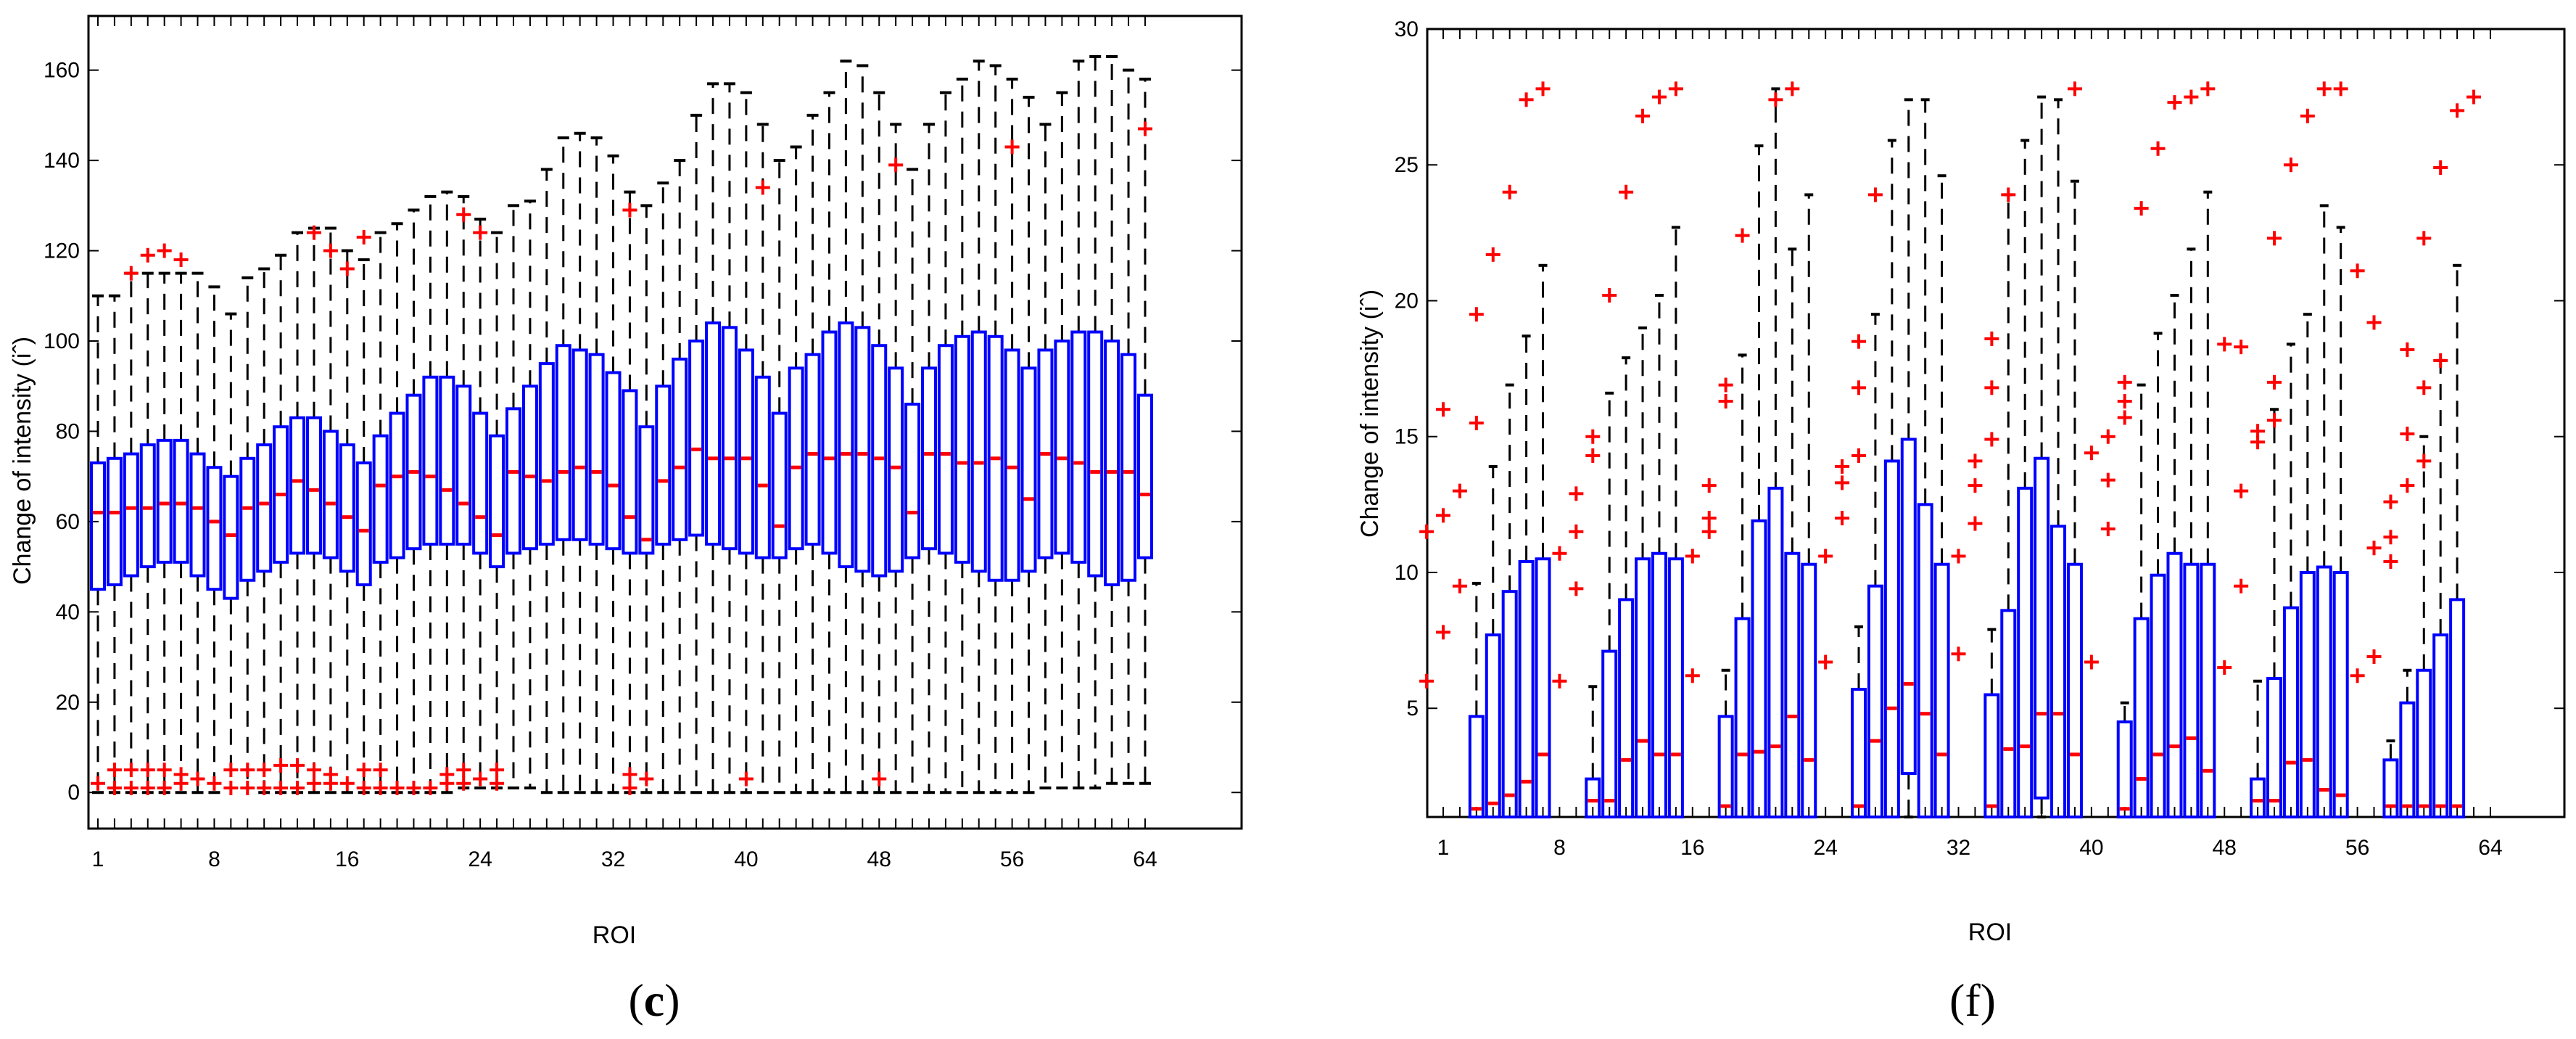 The image size is (2576, 1039). I want to click on x-tick-label: 48, so click(2225, 848).